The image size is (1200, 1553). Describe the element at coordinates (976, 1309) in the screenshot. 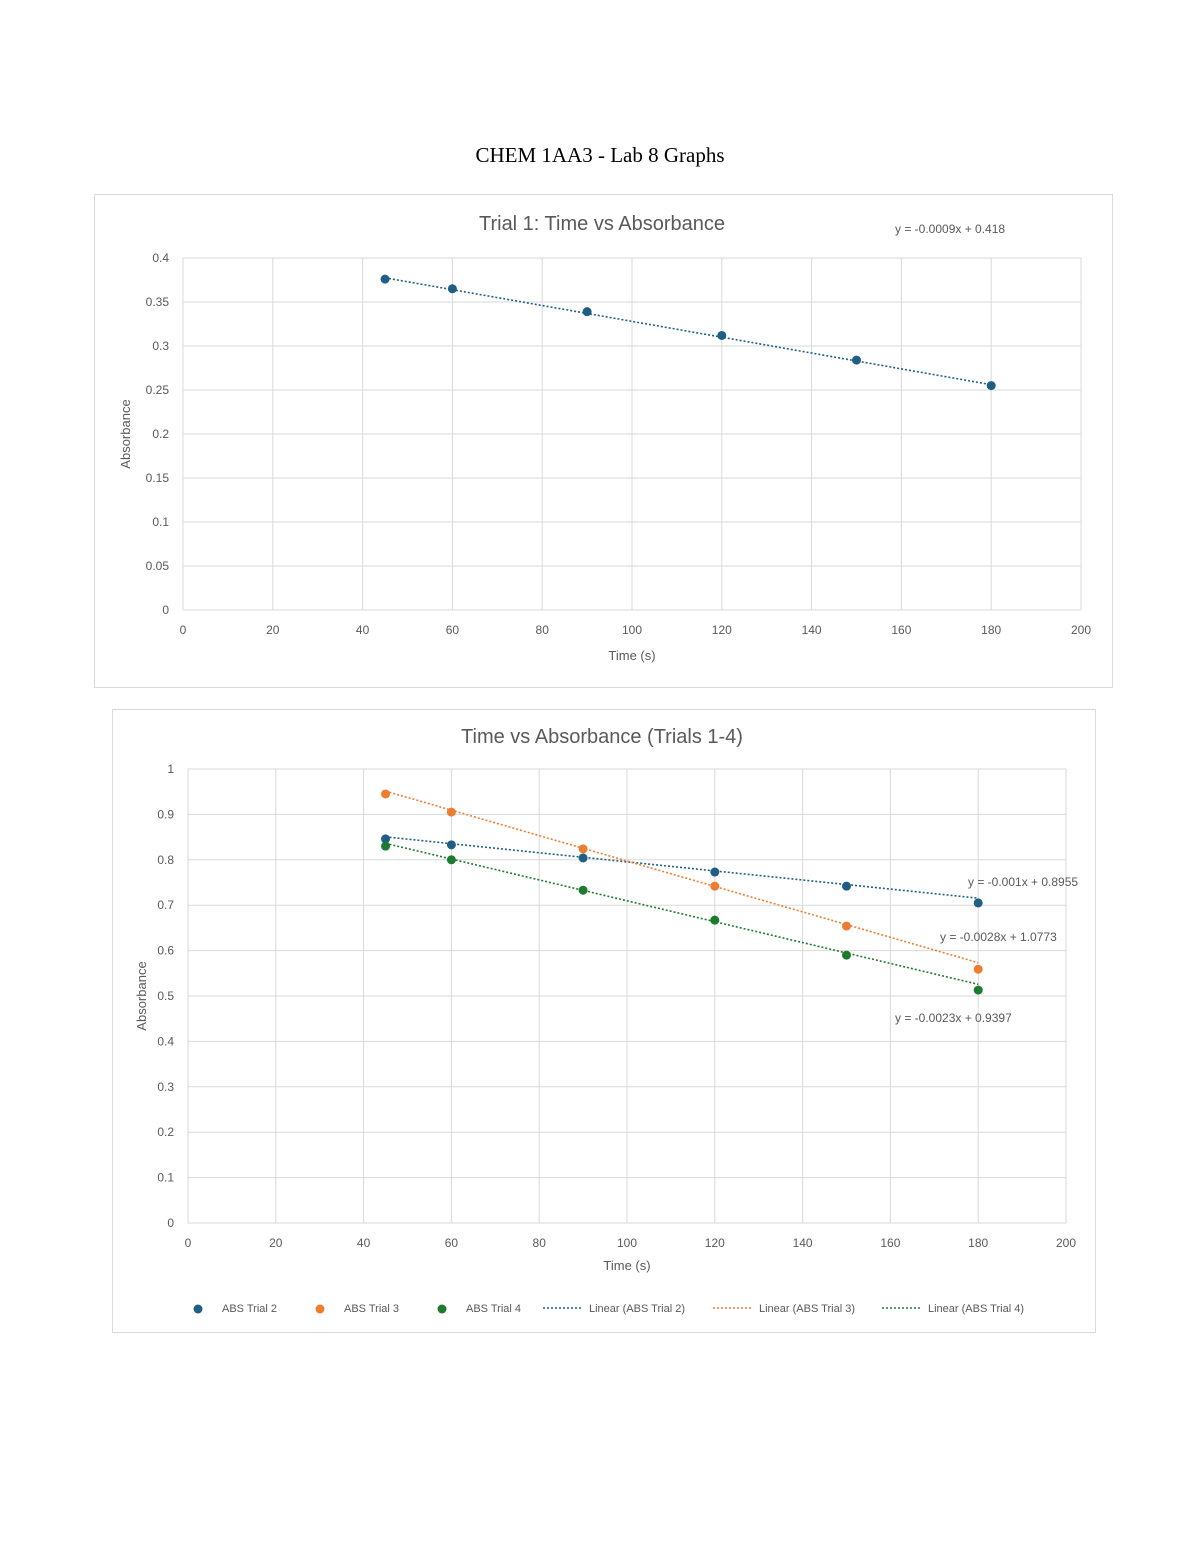

I see `legend-label: Linear (ABS Trial 4)` at that location.